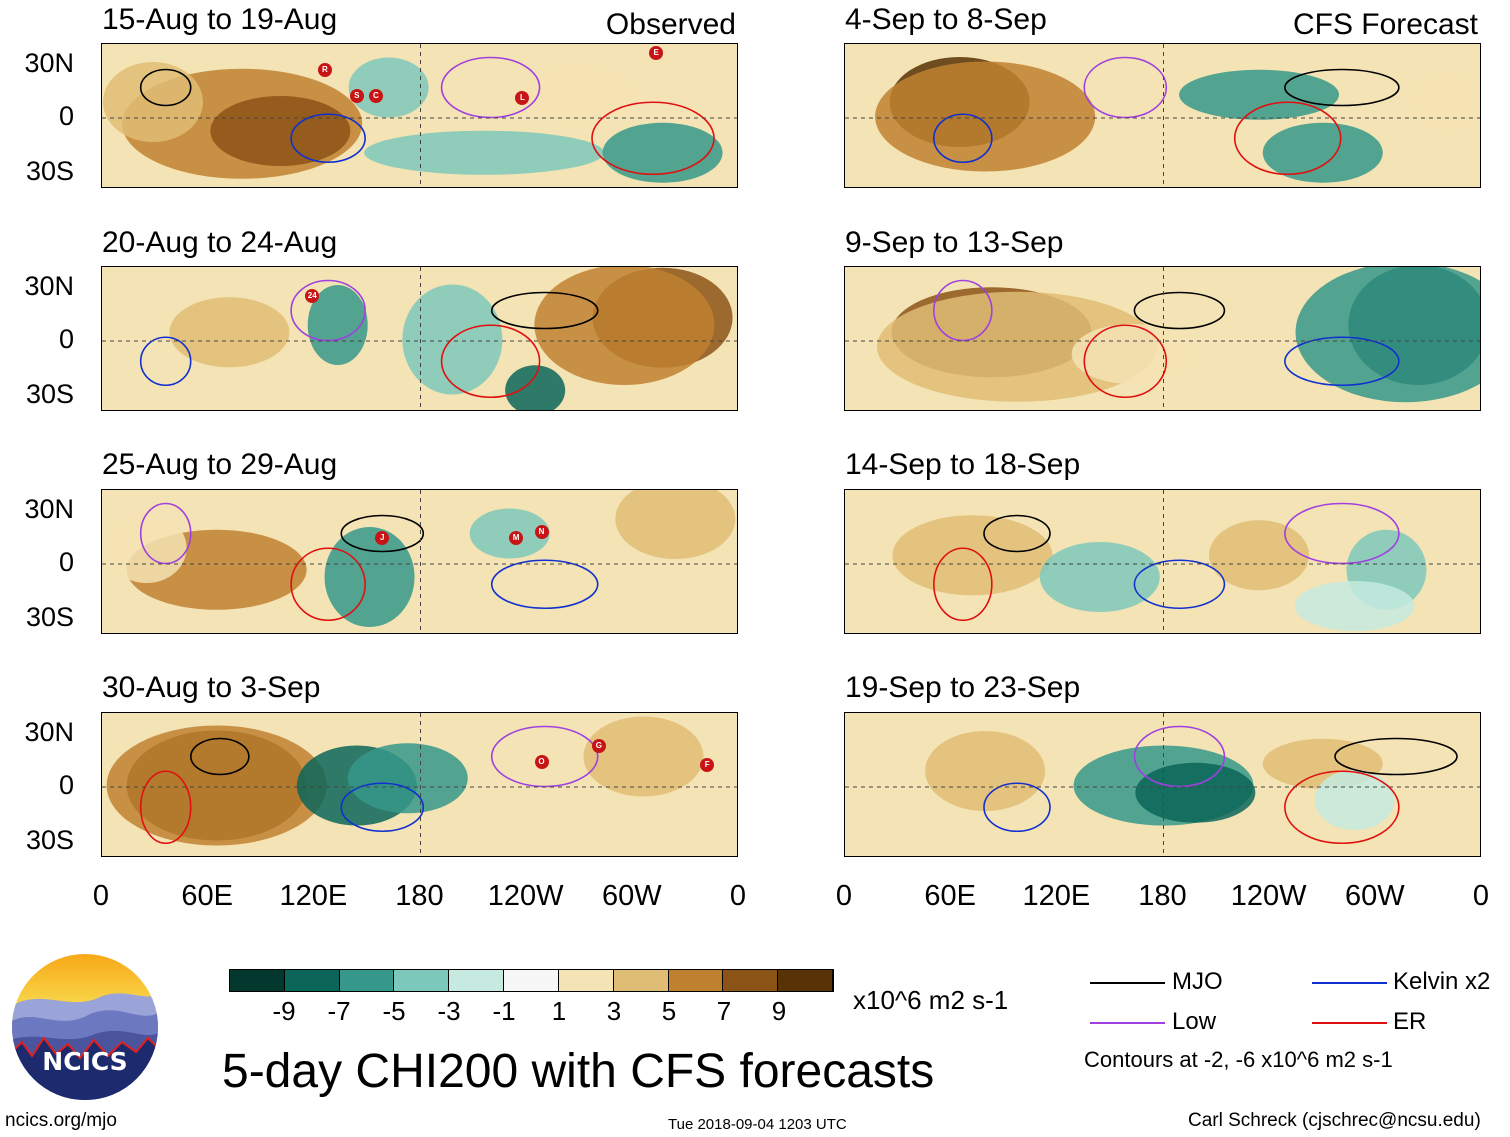 This screenshot has width=1510, height=1137. What do you see at coordinates (779, 1011) in the screenshot?
I see `colorbar-label: 9` at bounding box center [779, 1011].